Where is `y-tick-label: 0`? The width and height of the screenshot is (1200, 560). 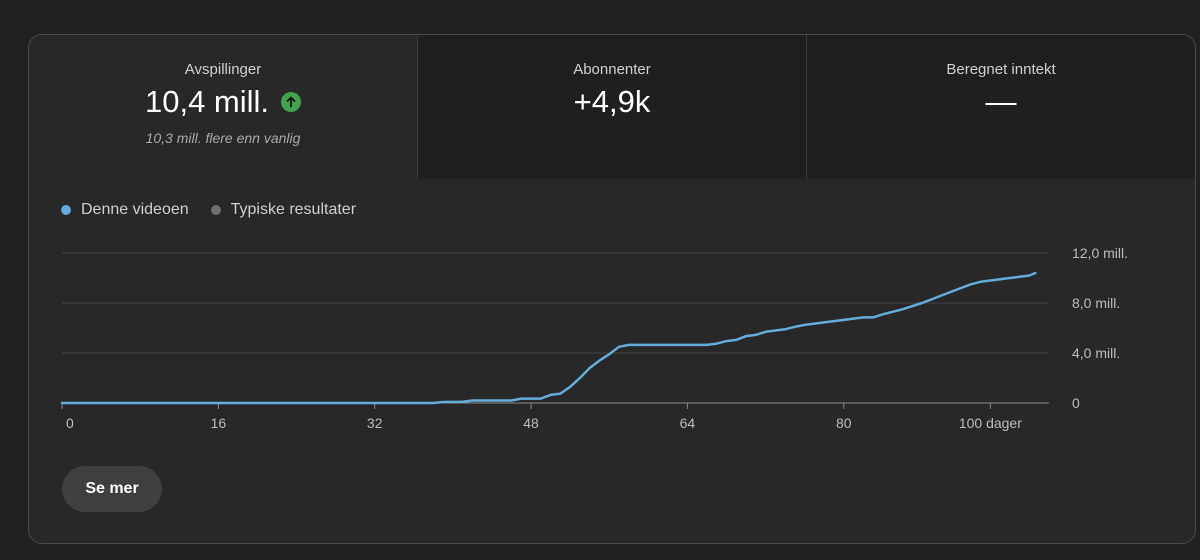 y-tick-label: 0 is located at coordinates (1076, 403).